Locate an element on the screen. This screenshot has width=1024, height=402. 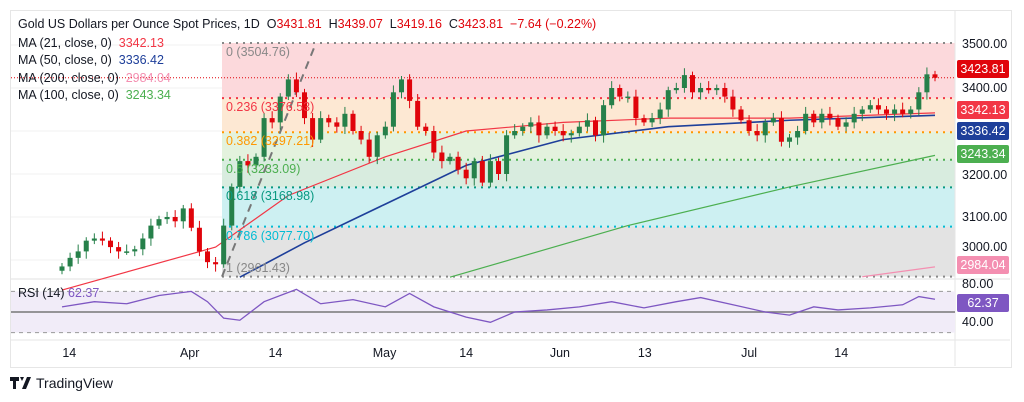
fib-level-label: 0.382 (3297.21) is located at coordinates (270, 141).